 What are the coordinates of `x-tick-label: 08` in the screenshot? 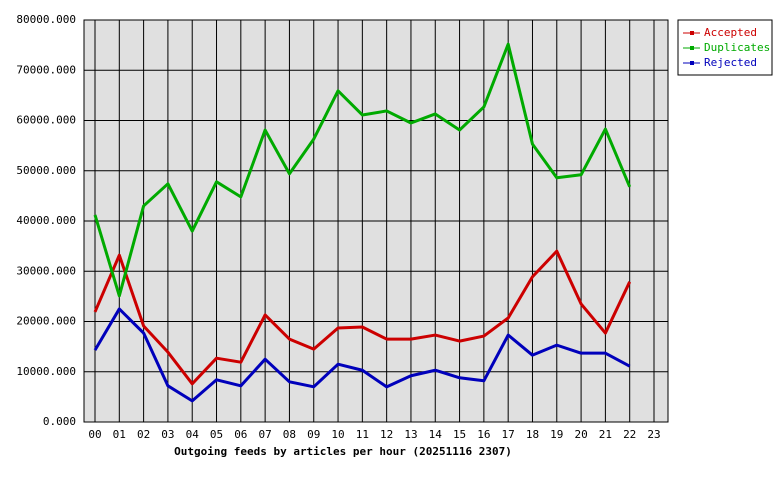 It's located at (289, 434).